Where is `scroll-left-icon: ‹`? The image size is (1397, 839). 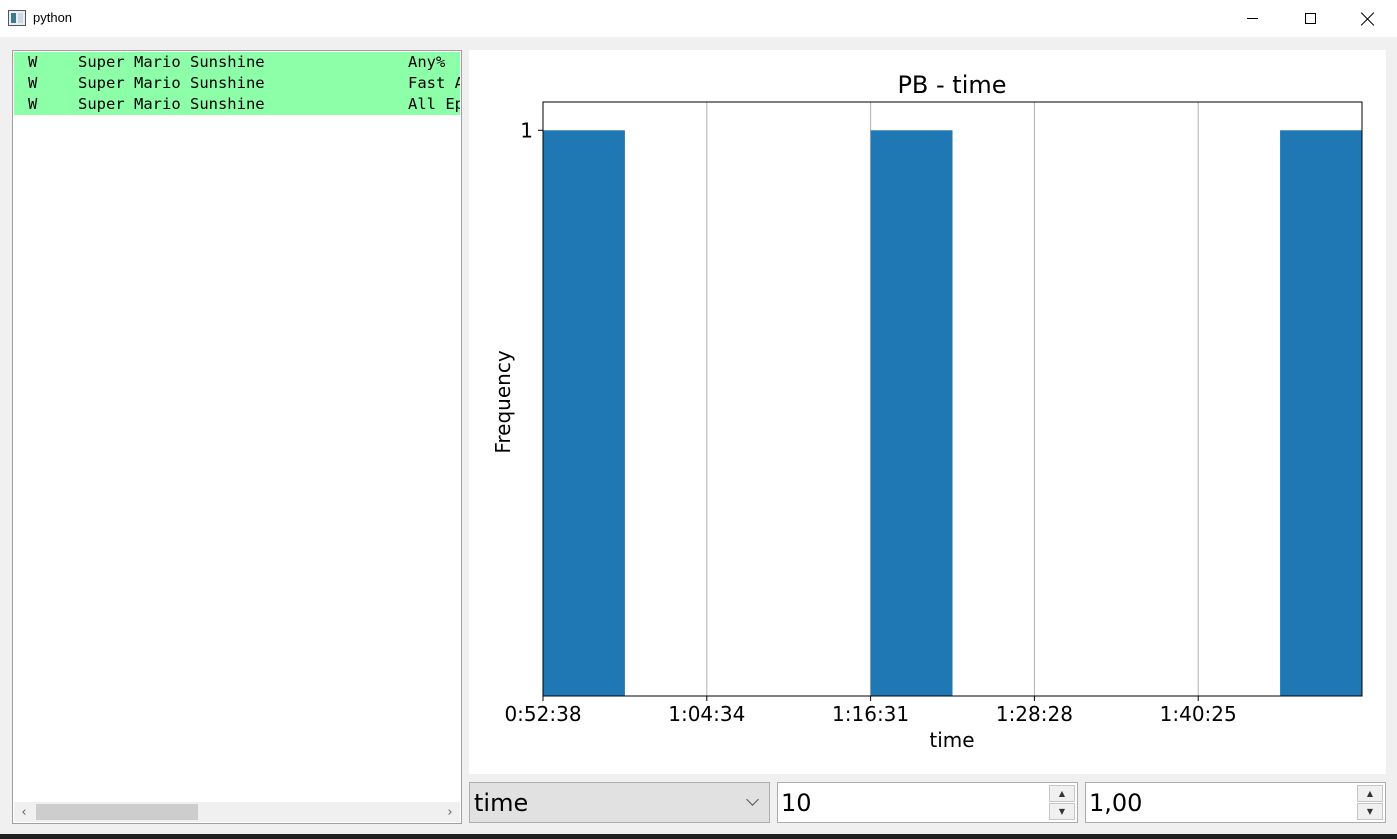
scroll-left-icon: ‹ is located at coordinates (24, 812).